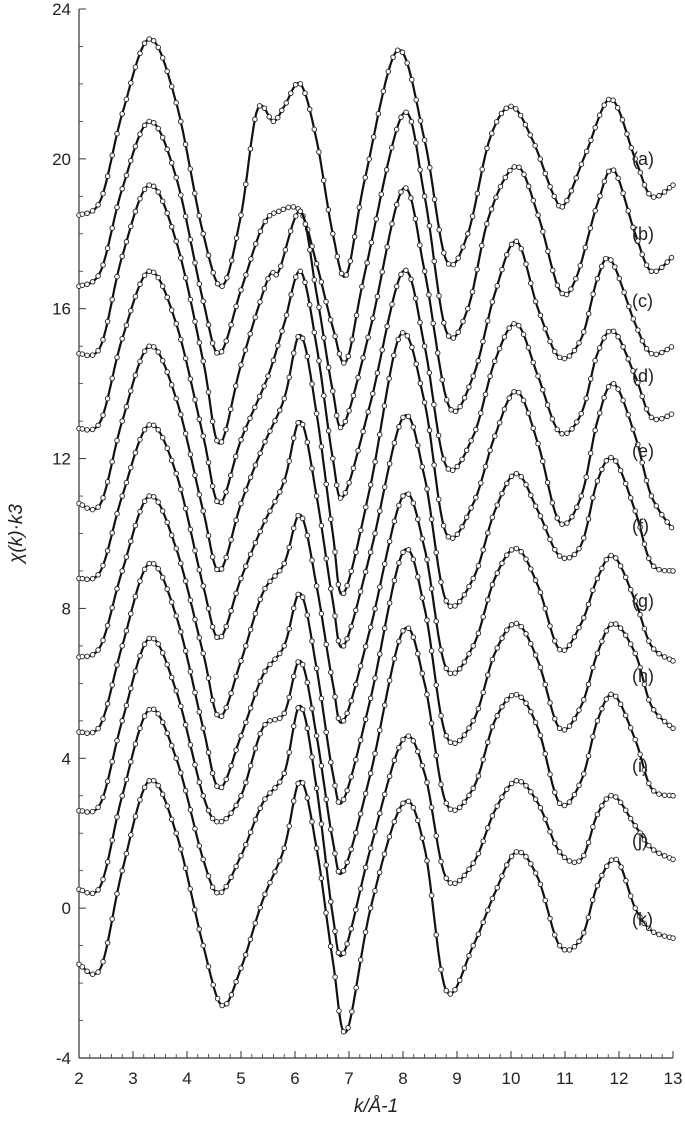 The height and width of the screenshot is (1122, 685). I want to click on x-tick-label: 7, so click(348, 1078).